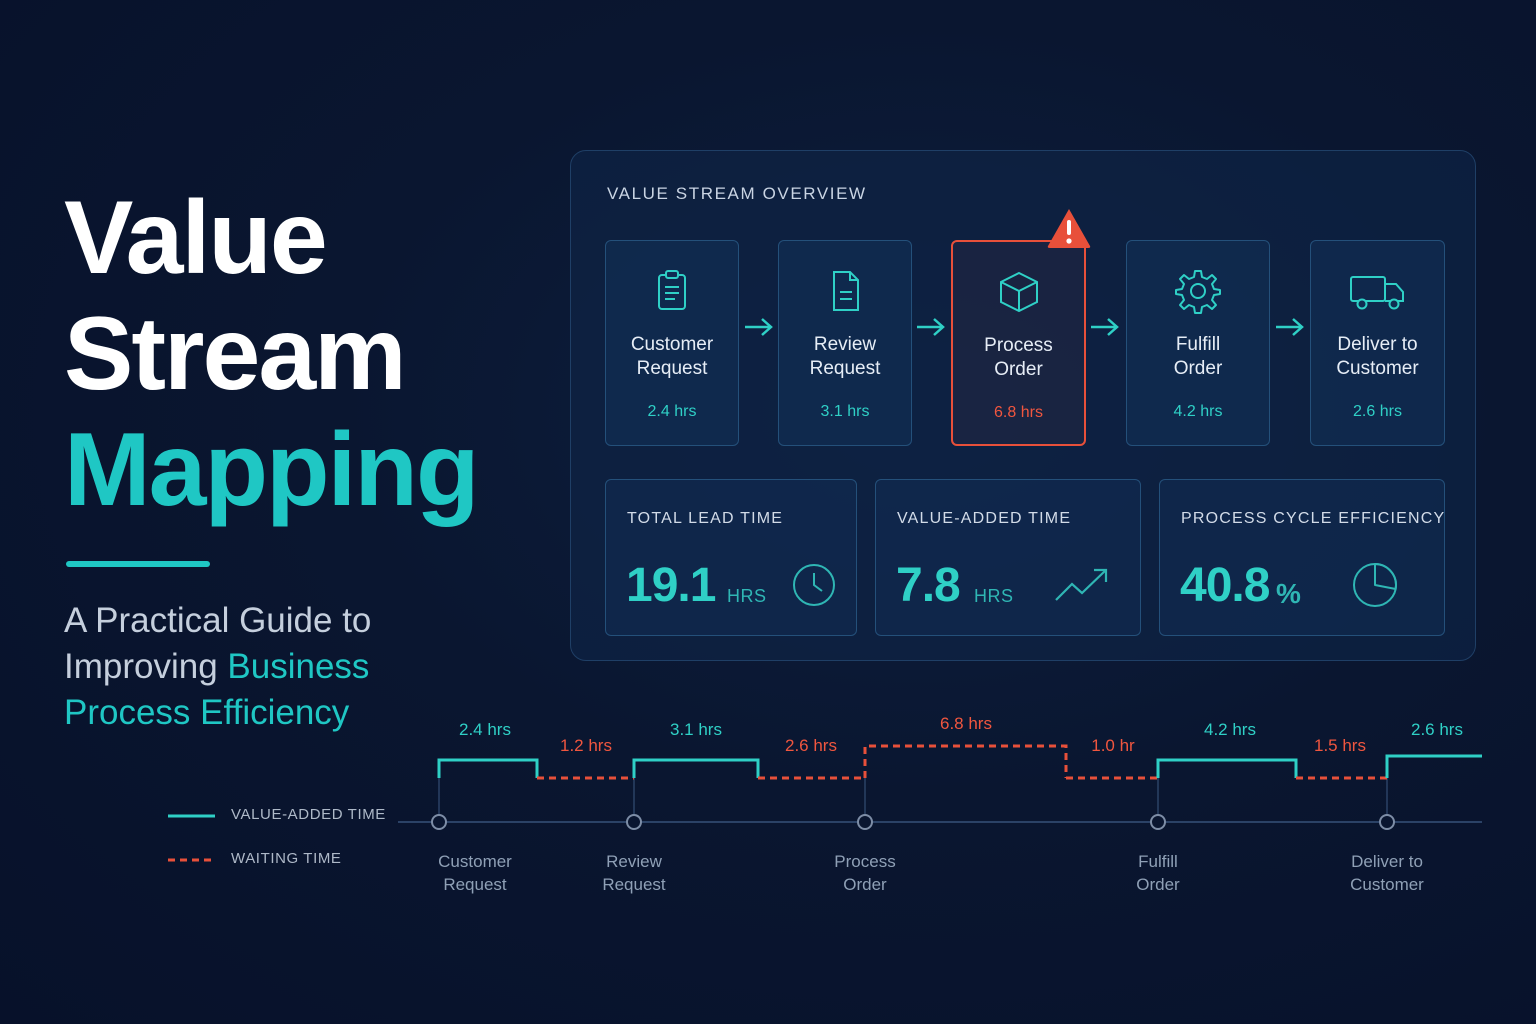 The height and width of the screenshot is (1024, 1536). What do you see at coordinates (1069, 228) in the screenshot?
I see `warning-icon` at bounding box center [1069, 228].